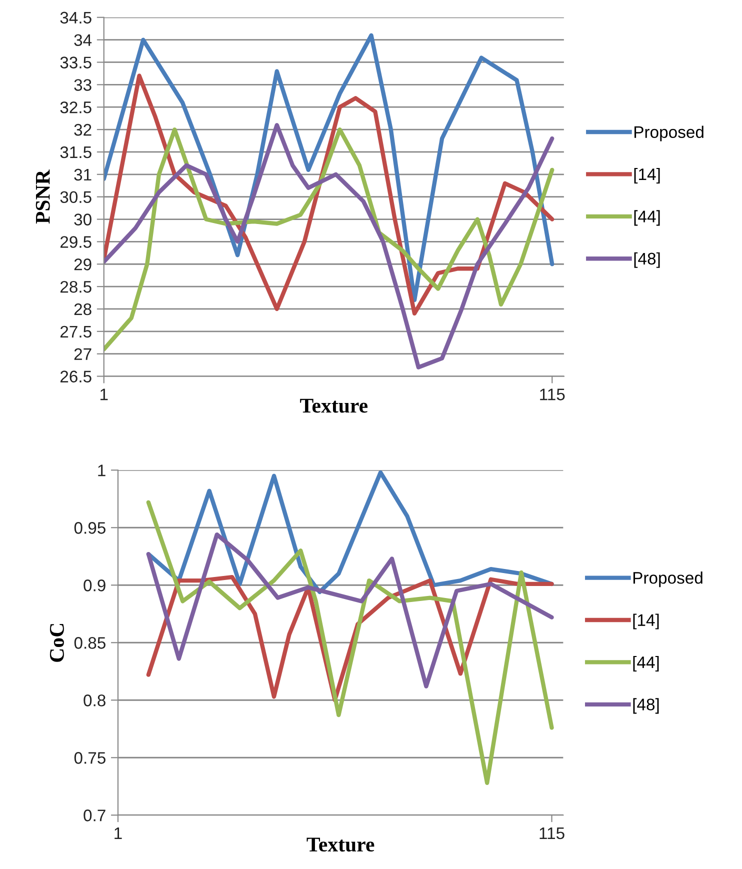  I want to click on y-axis-title: CoC, so click(57, 643).